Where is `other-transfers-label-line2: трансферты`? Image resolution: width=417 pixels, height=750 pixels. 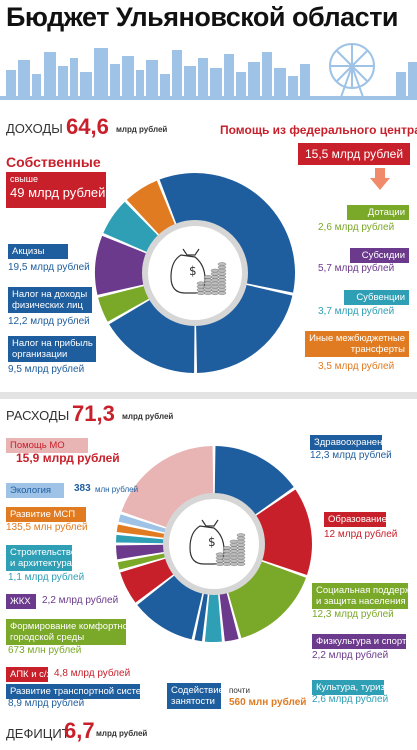 other-transfers-label-line2: трансферты is located at coordinates (377, 349).